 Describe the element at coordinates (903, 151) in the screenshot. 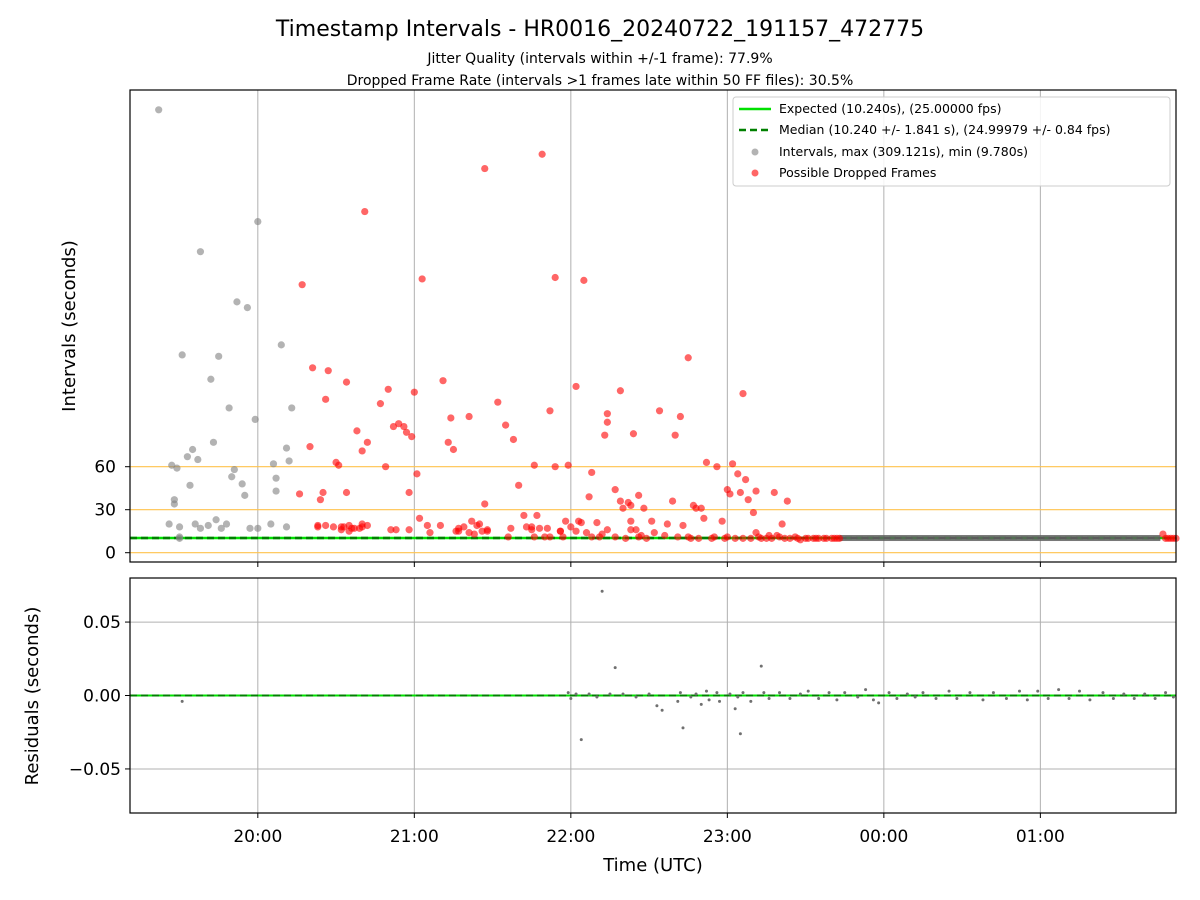

I see `legend-intervals-label: Intervals, max (309.121s), min (9.780s)` at that location.